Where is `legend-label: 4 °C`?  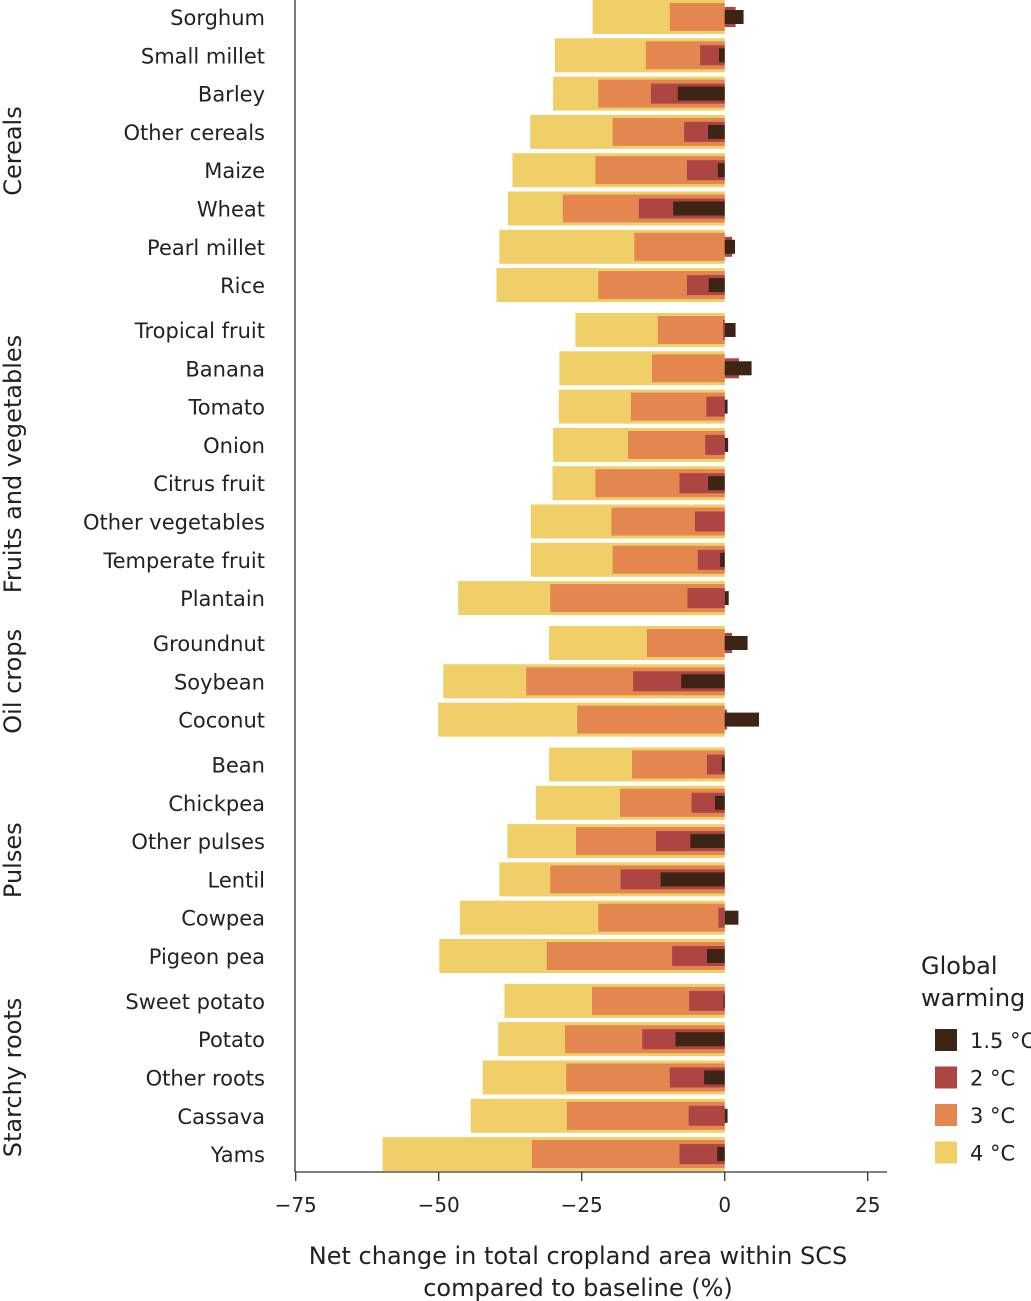 legend-label: 4 °C is located at coordinates (992, 1154).